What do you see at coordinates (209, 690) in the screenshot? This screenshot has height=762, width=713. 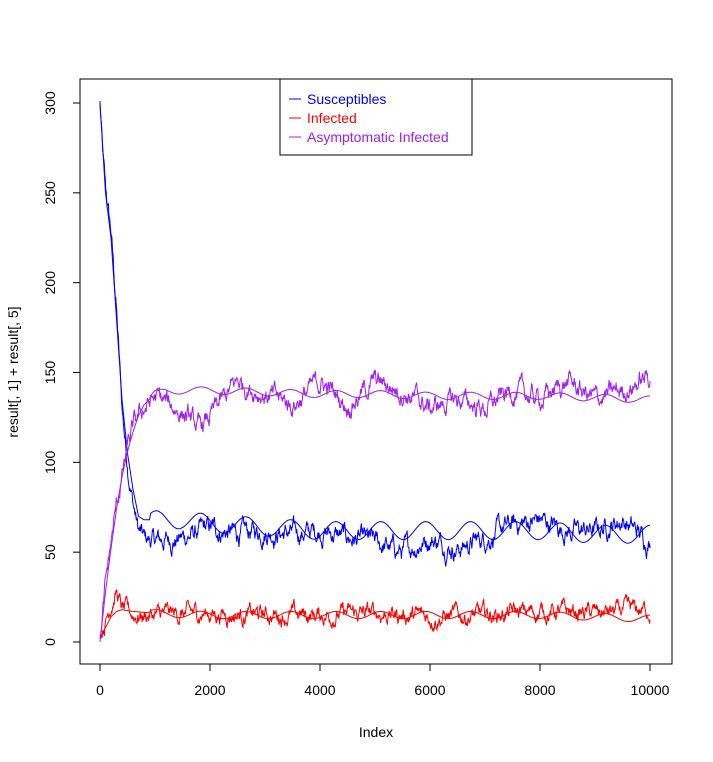 I see `x-tick-label: 2000` at bounding box center [209, 690].